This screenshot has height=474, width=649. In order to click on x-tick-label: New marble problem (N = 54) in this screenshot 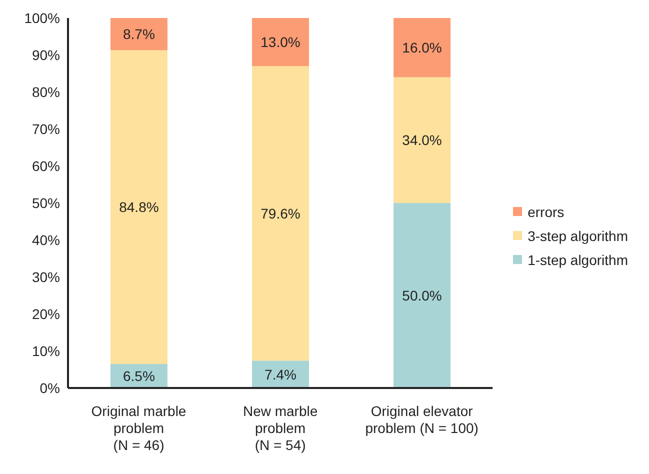, I will do `click(280, 428)`.